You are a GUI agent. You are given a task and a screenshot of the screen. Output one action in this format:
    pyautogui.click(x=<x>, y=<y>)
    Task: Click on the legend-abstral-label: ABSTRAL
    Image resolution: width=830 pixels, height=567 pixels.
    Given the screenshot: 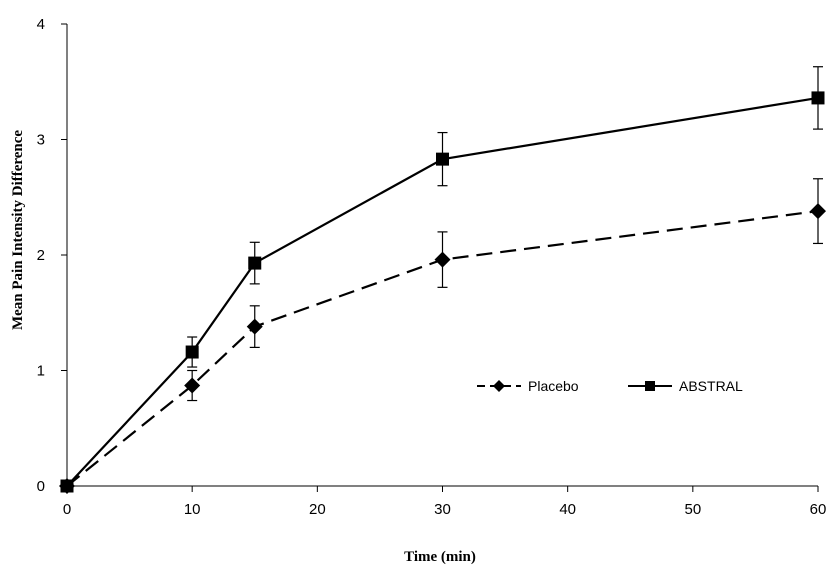 What is the action you would take?
    pyautogui.click(x=711, y=386)
    